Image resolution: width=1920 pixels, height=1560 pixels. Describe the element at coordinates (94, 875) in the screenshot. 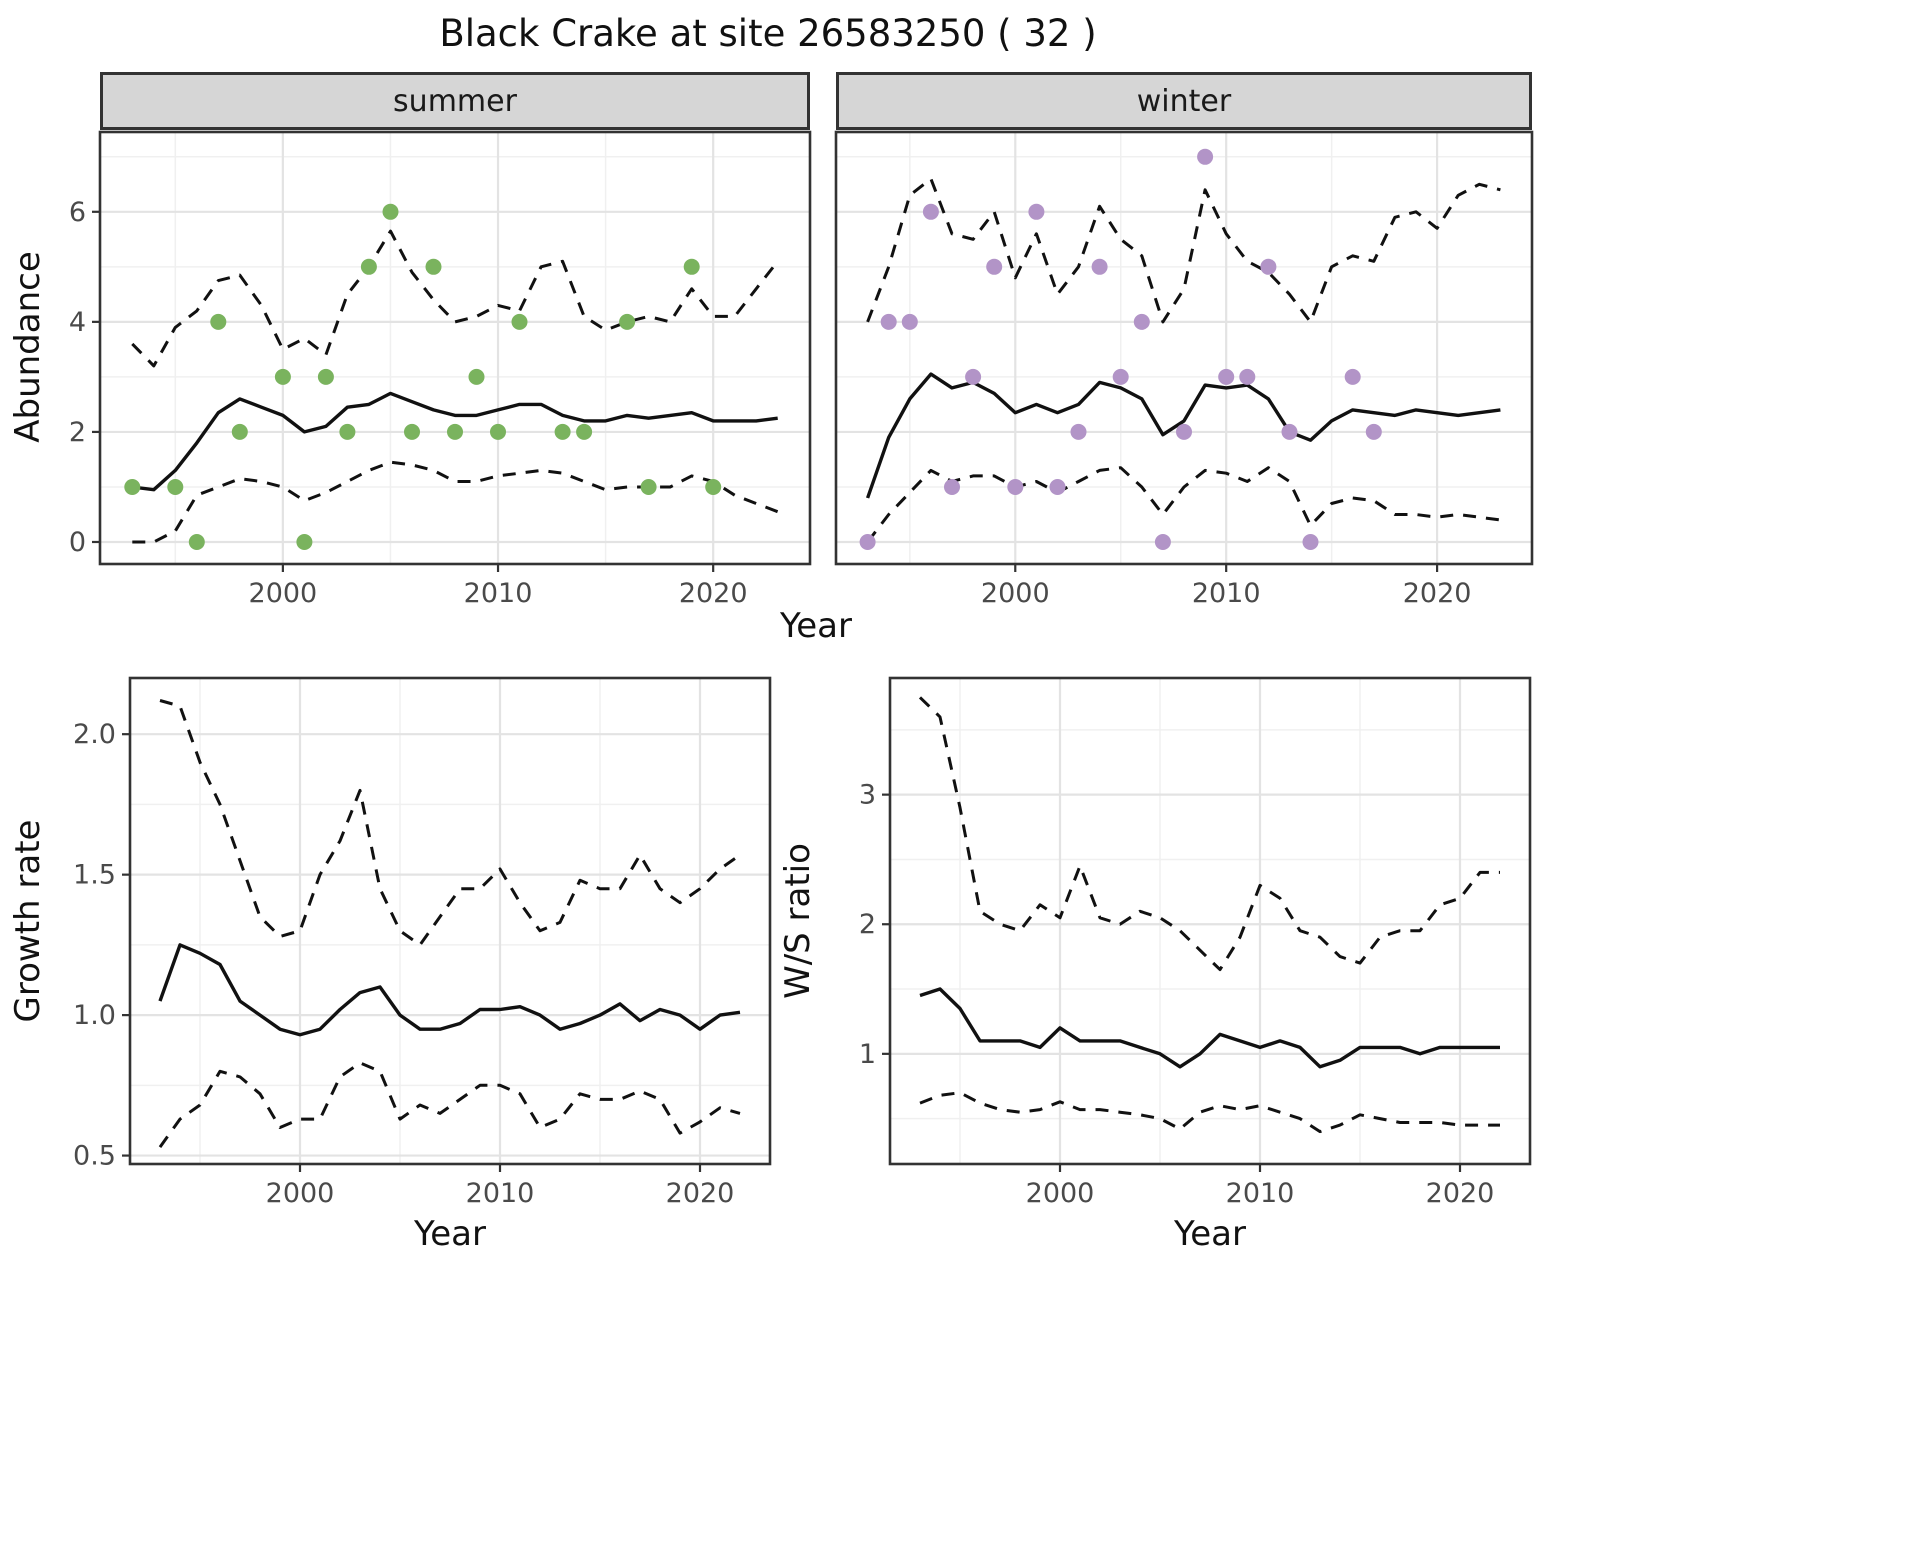

I see `svg-text: 1.5` at that location.